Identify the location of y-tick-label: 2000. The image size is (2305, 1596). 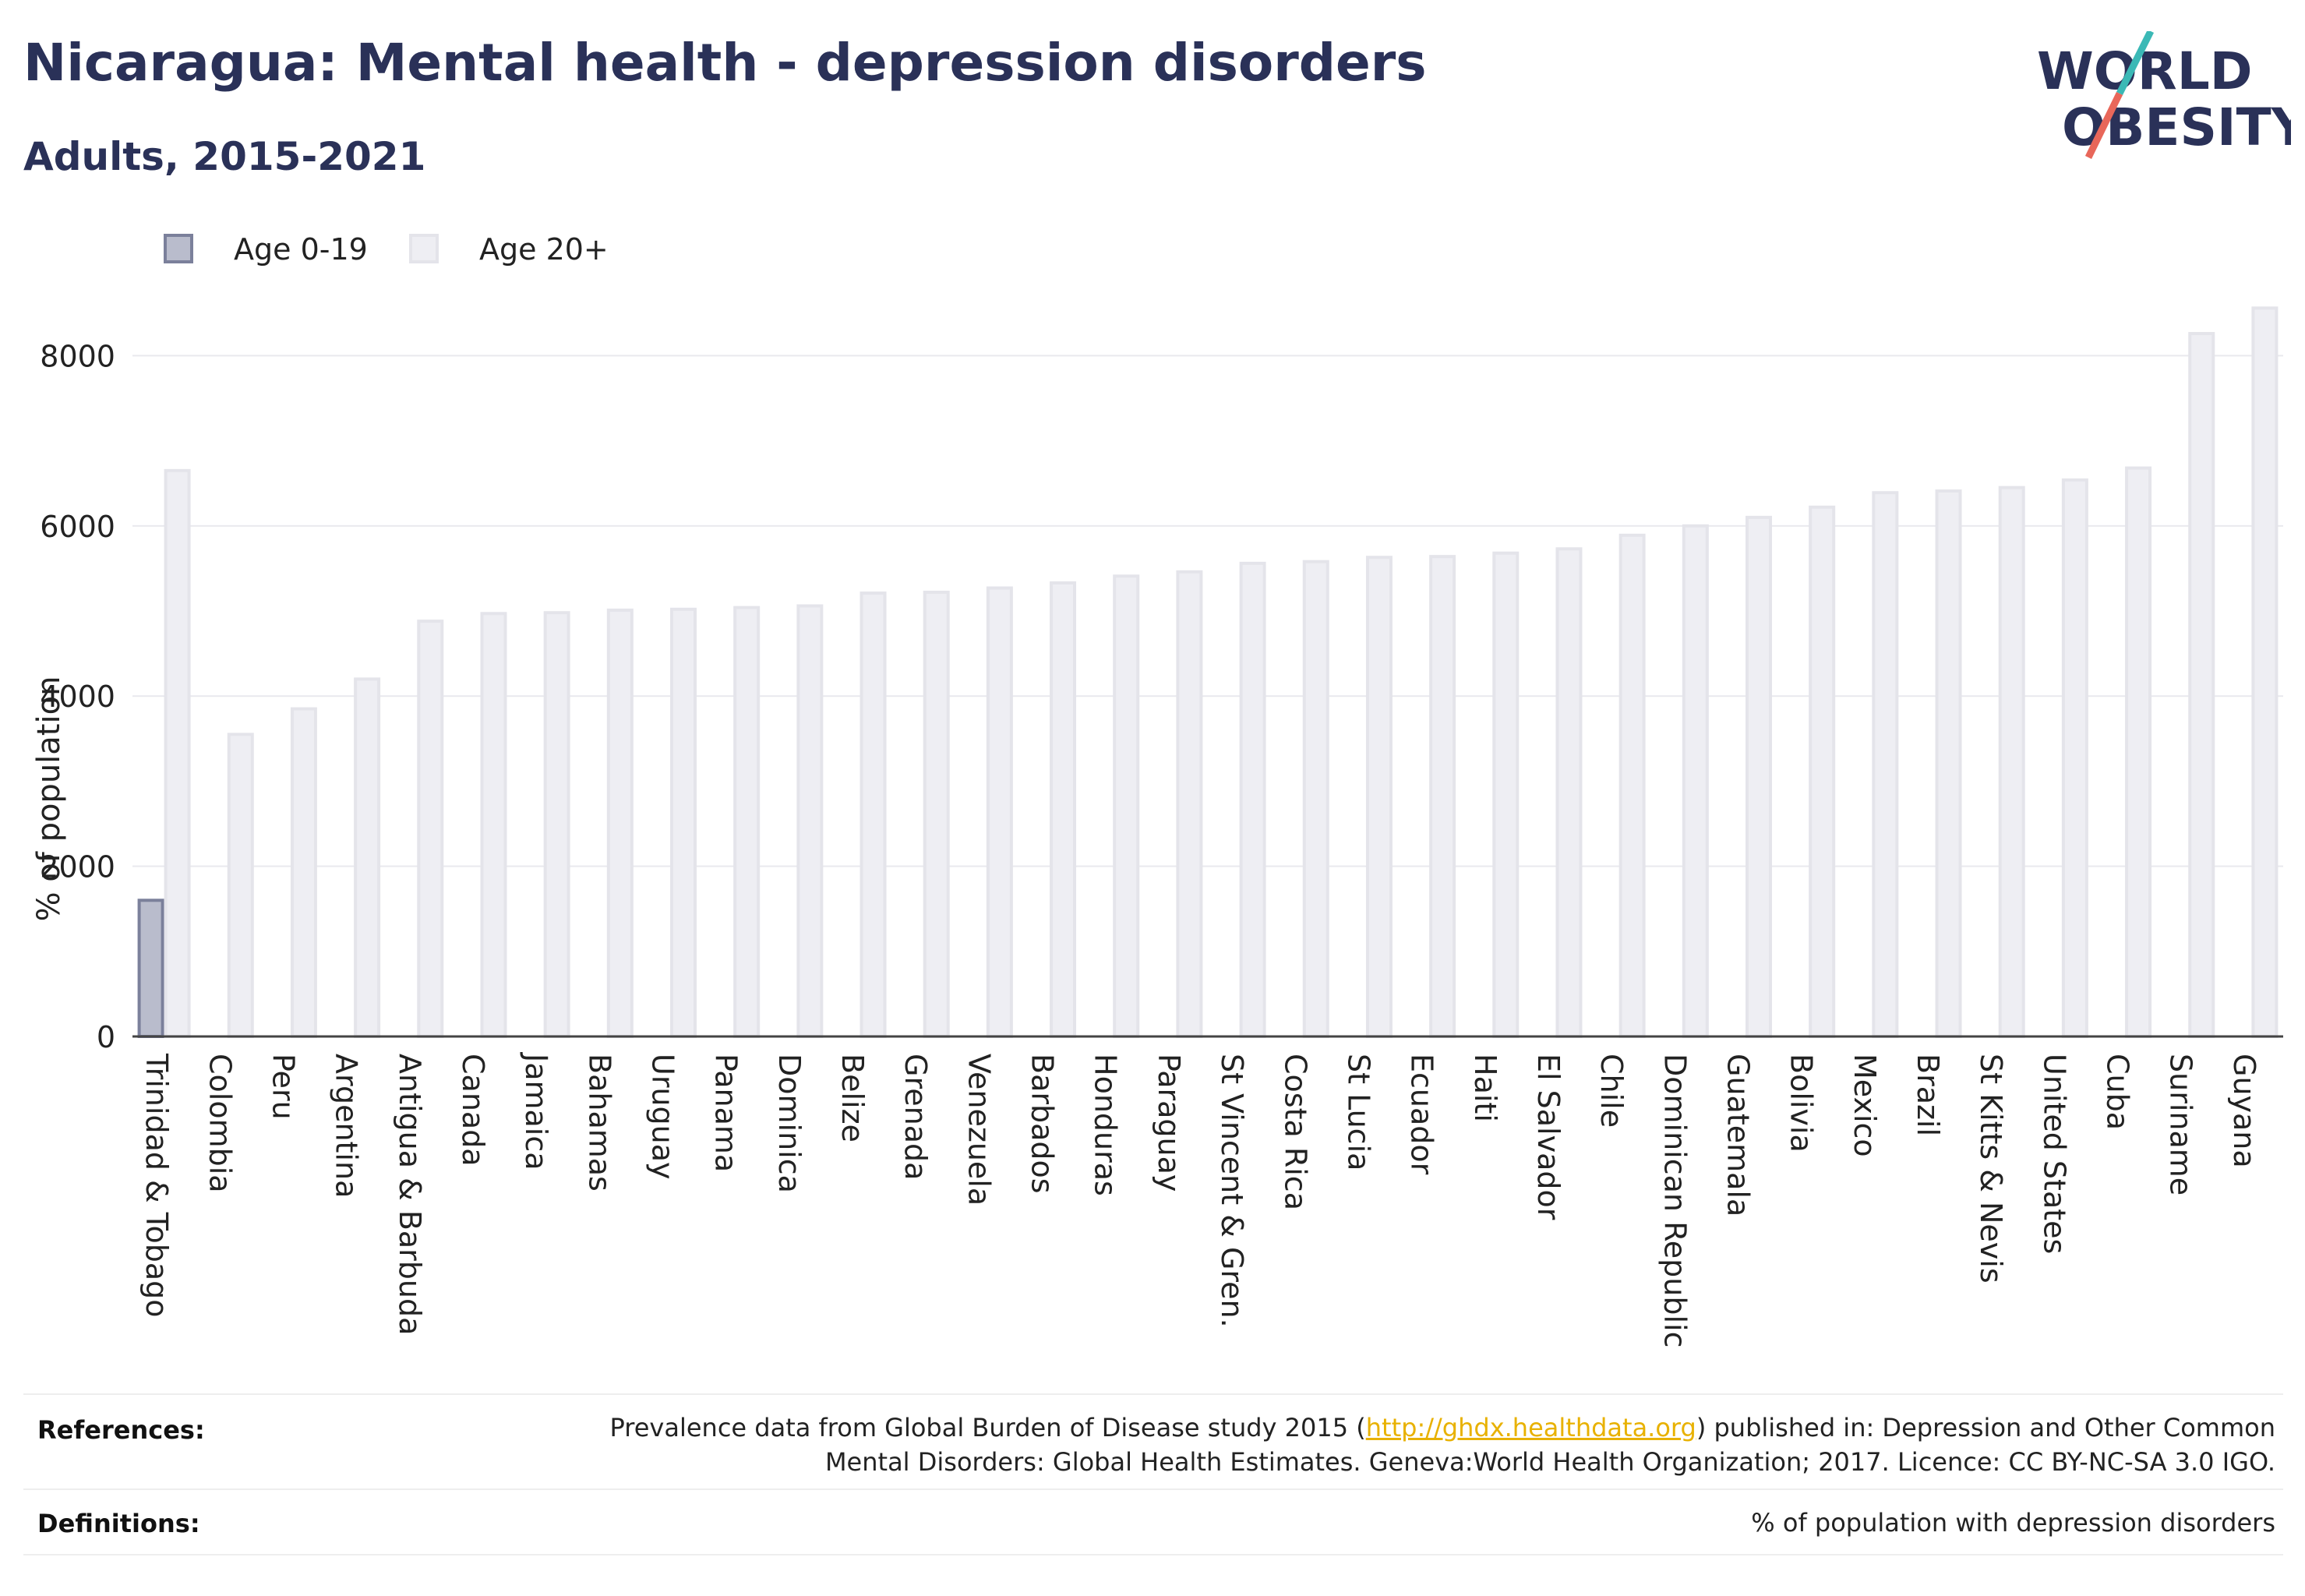
(77, 867).